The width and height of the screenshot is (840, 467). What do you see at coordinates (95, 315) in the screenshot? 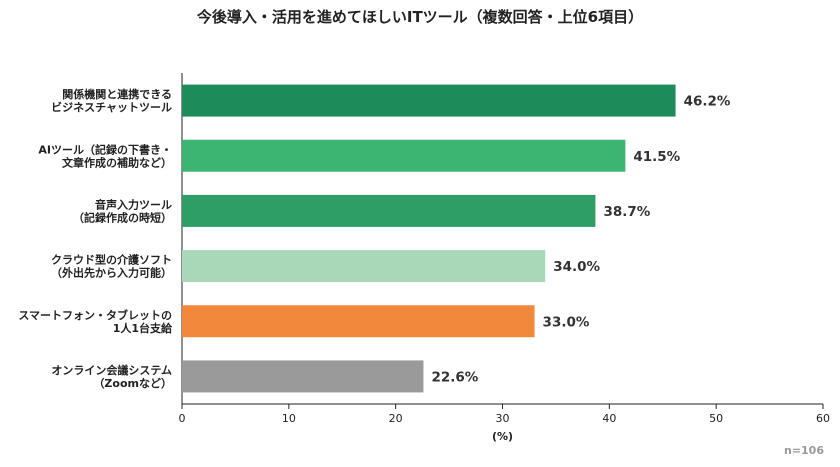
I see `category-label: スマートフォン・タブレットの` at bounding box center [95, 315].